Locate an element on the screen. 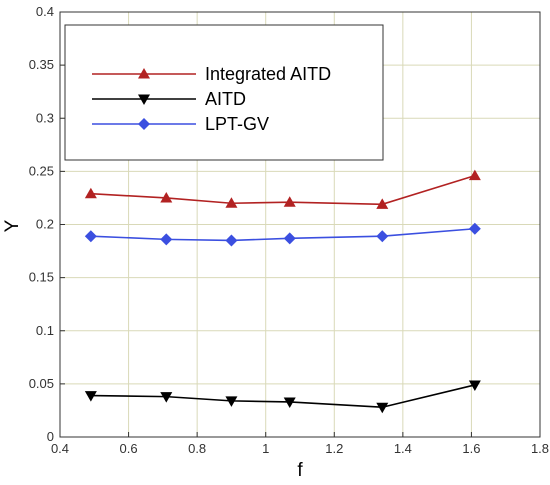 This screenshot has width=550, height=485. legend-items: Integrated AITD AITD LPT-GV is located at coordinates (211, 99).